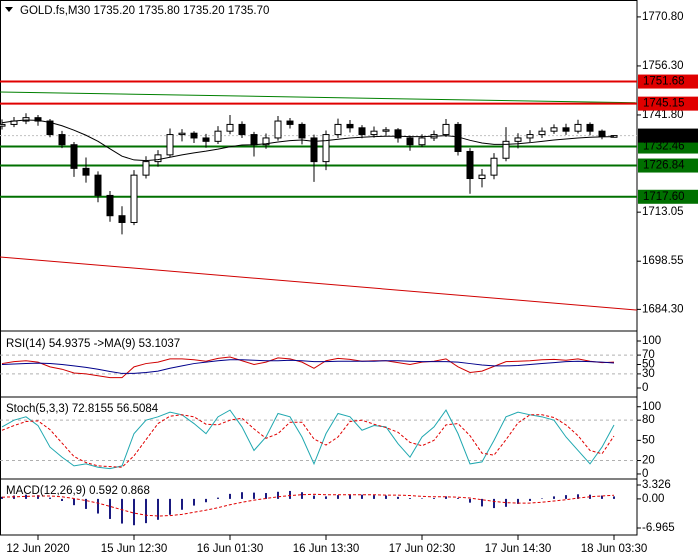  I want to click on level-label: 1726.84, so click(664, 166).